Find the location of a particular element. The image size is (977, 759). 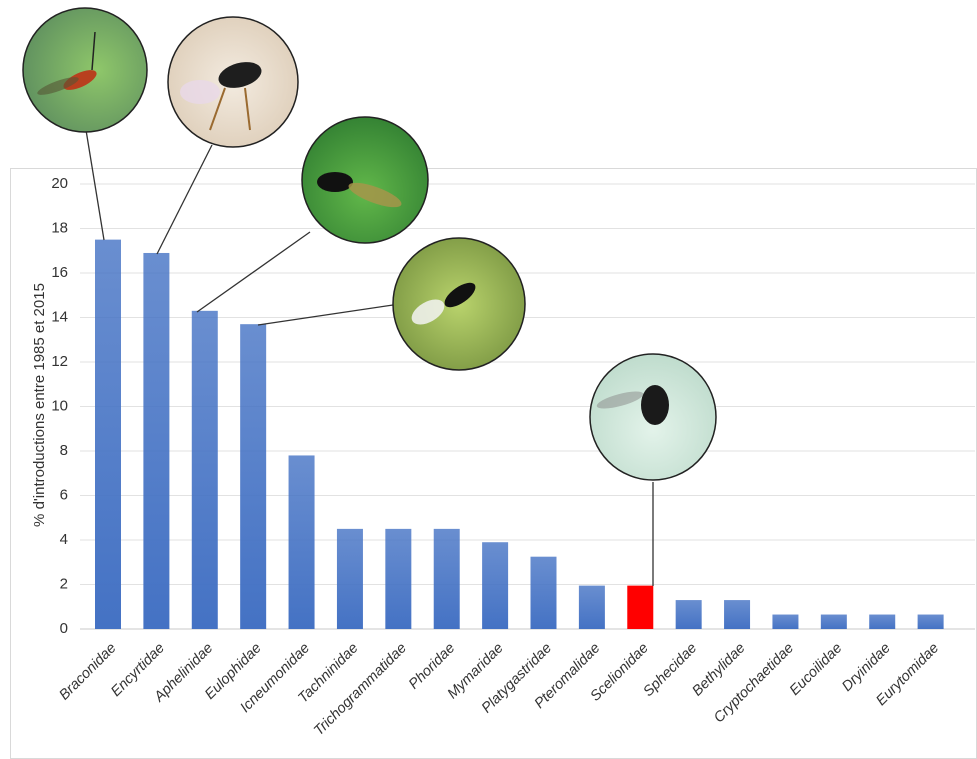

y-tick-label: 2 is located at coordinates (64, 583).